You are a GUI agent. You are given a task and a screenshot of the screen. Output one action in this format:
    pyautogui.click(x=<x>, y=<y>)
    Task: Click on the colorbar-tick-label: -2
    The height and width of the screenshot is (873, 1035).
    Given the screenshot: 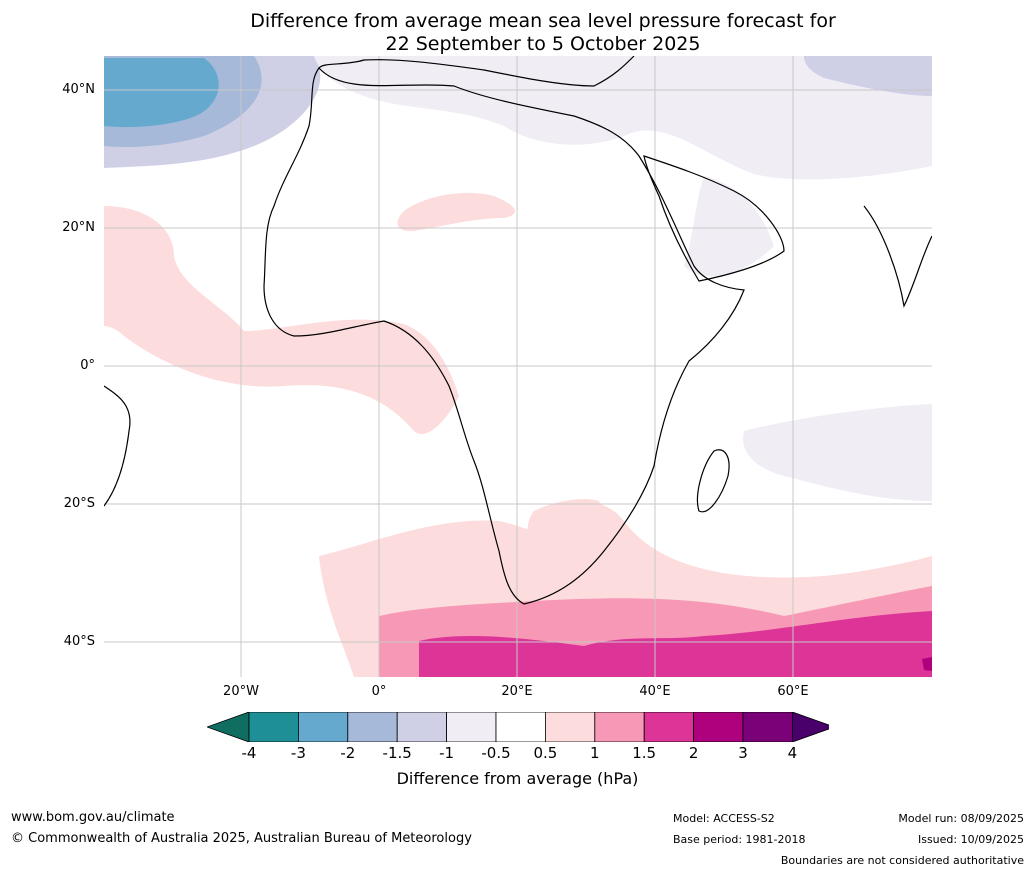 What is the action you would take?
    pyautogui.click(x=348, y=753)
    